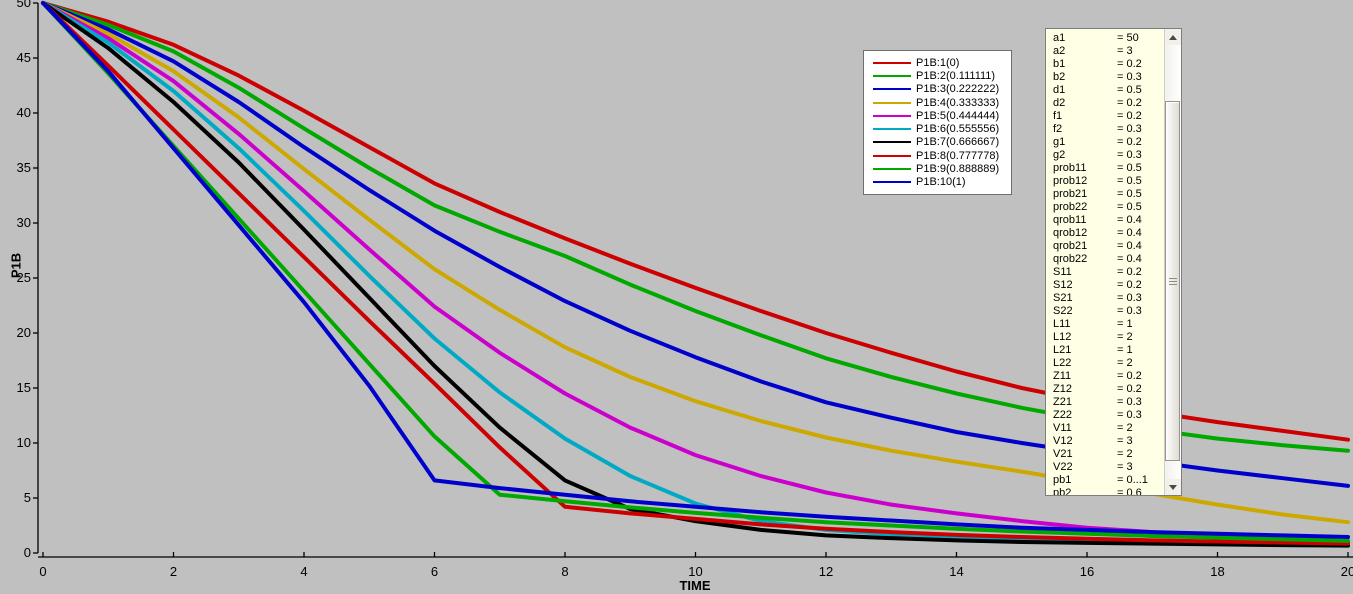 The image size is (1353, 594). Describe the element at coordinates (1105, 440) in the screenshot. I see `parameter-row: V12 = 3` at that location.